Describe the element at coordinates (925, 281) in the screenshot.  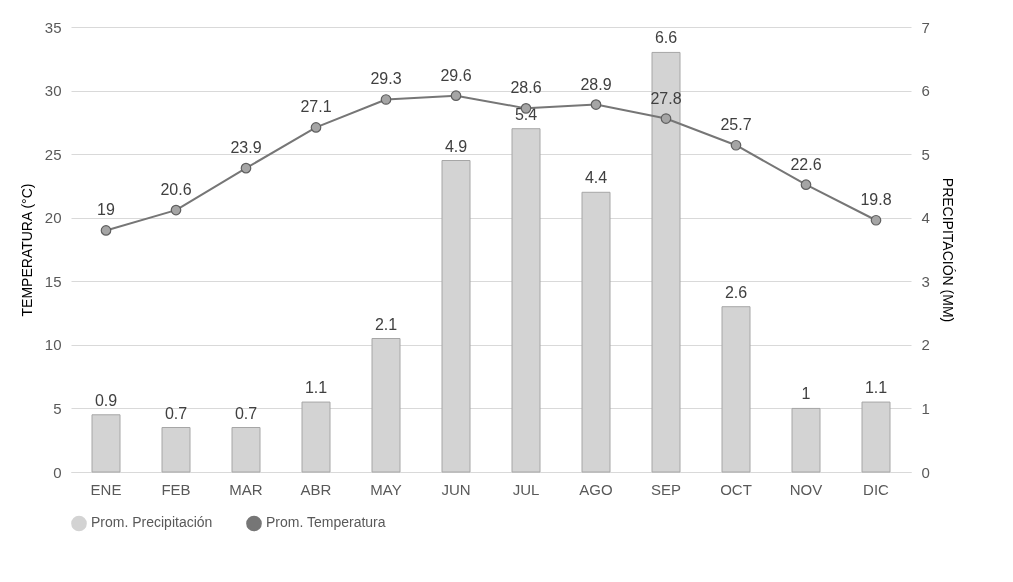
I see `y2-tick-label: 3` at that location.